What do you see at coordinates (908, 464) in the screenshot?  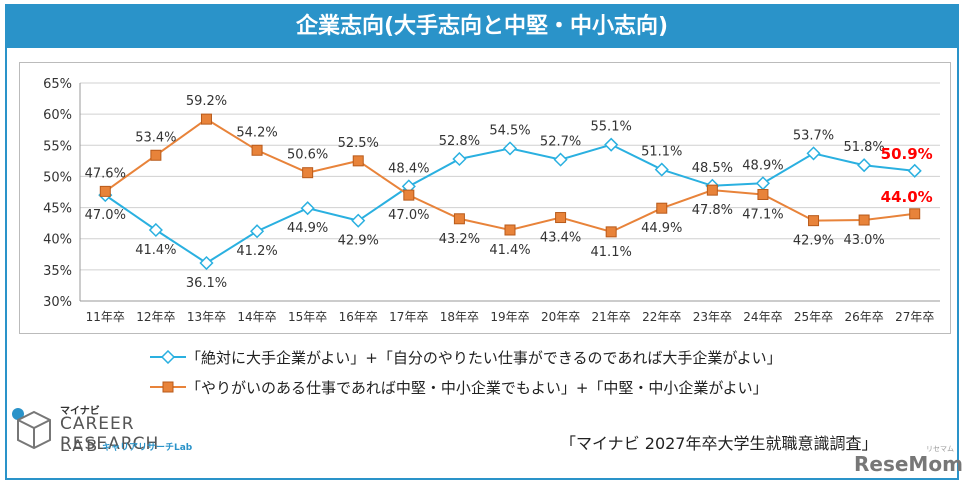 I see `watermark-logo: ReseMom` at bounding box center [908, 464].